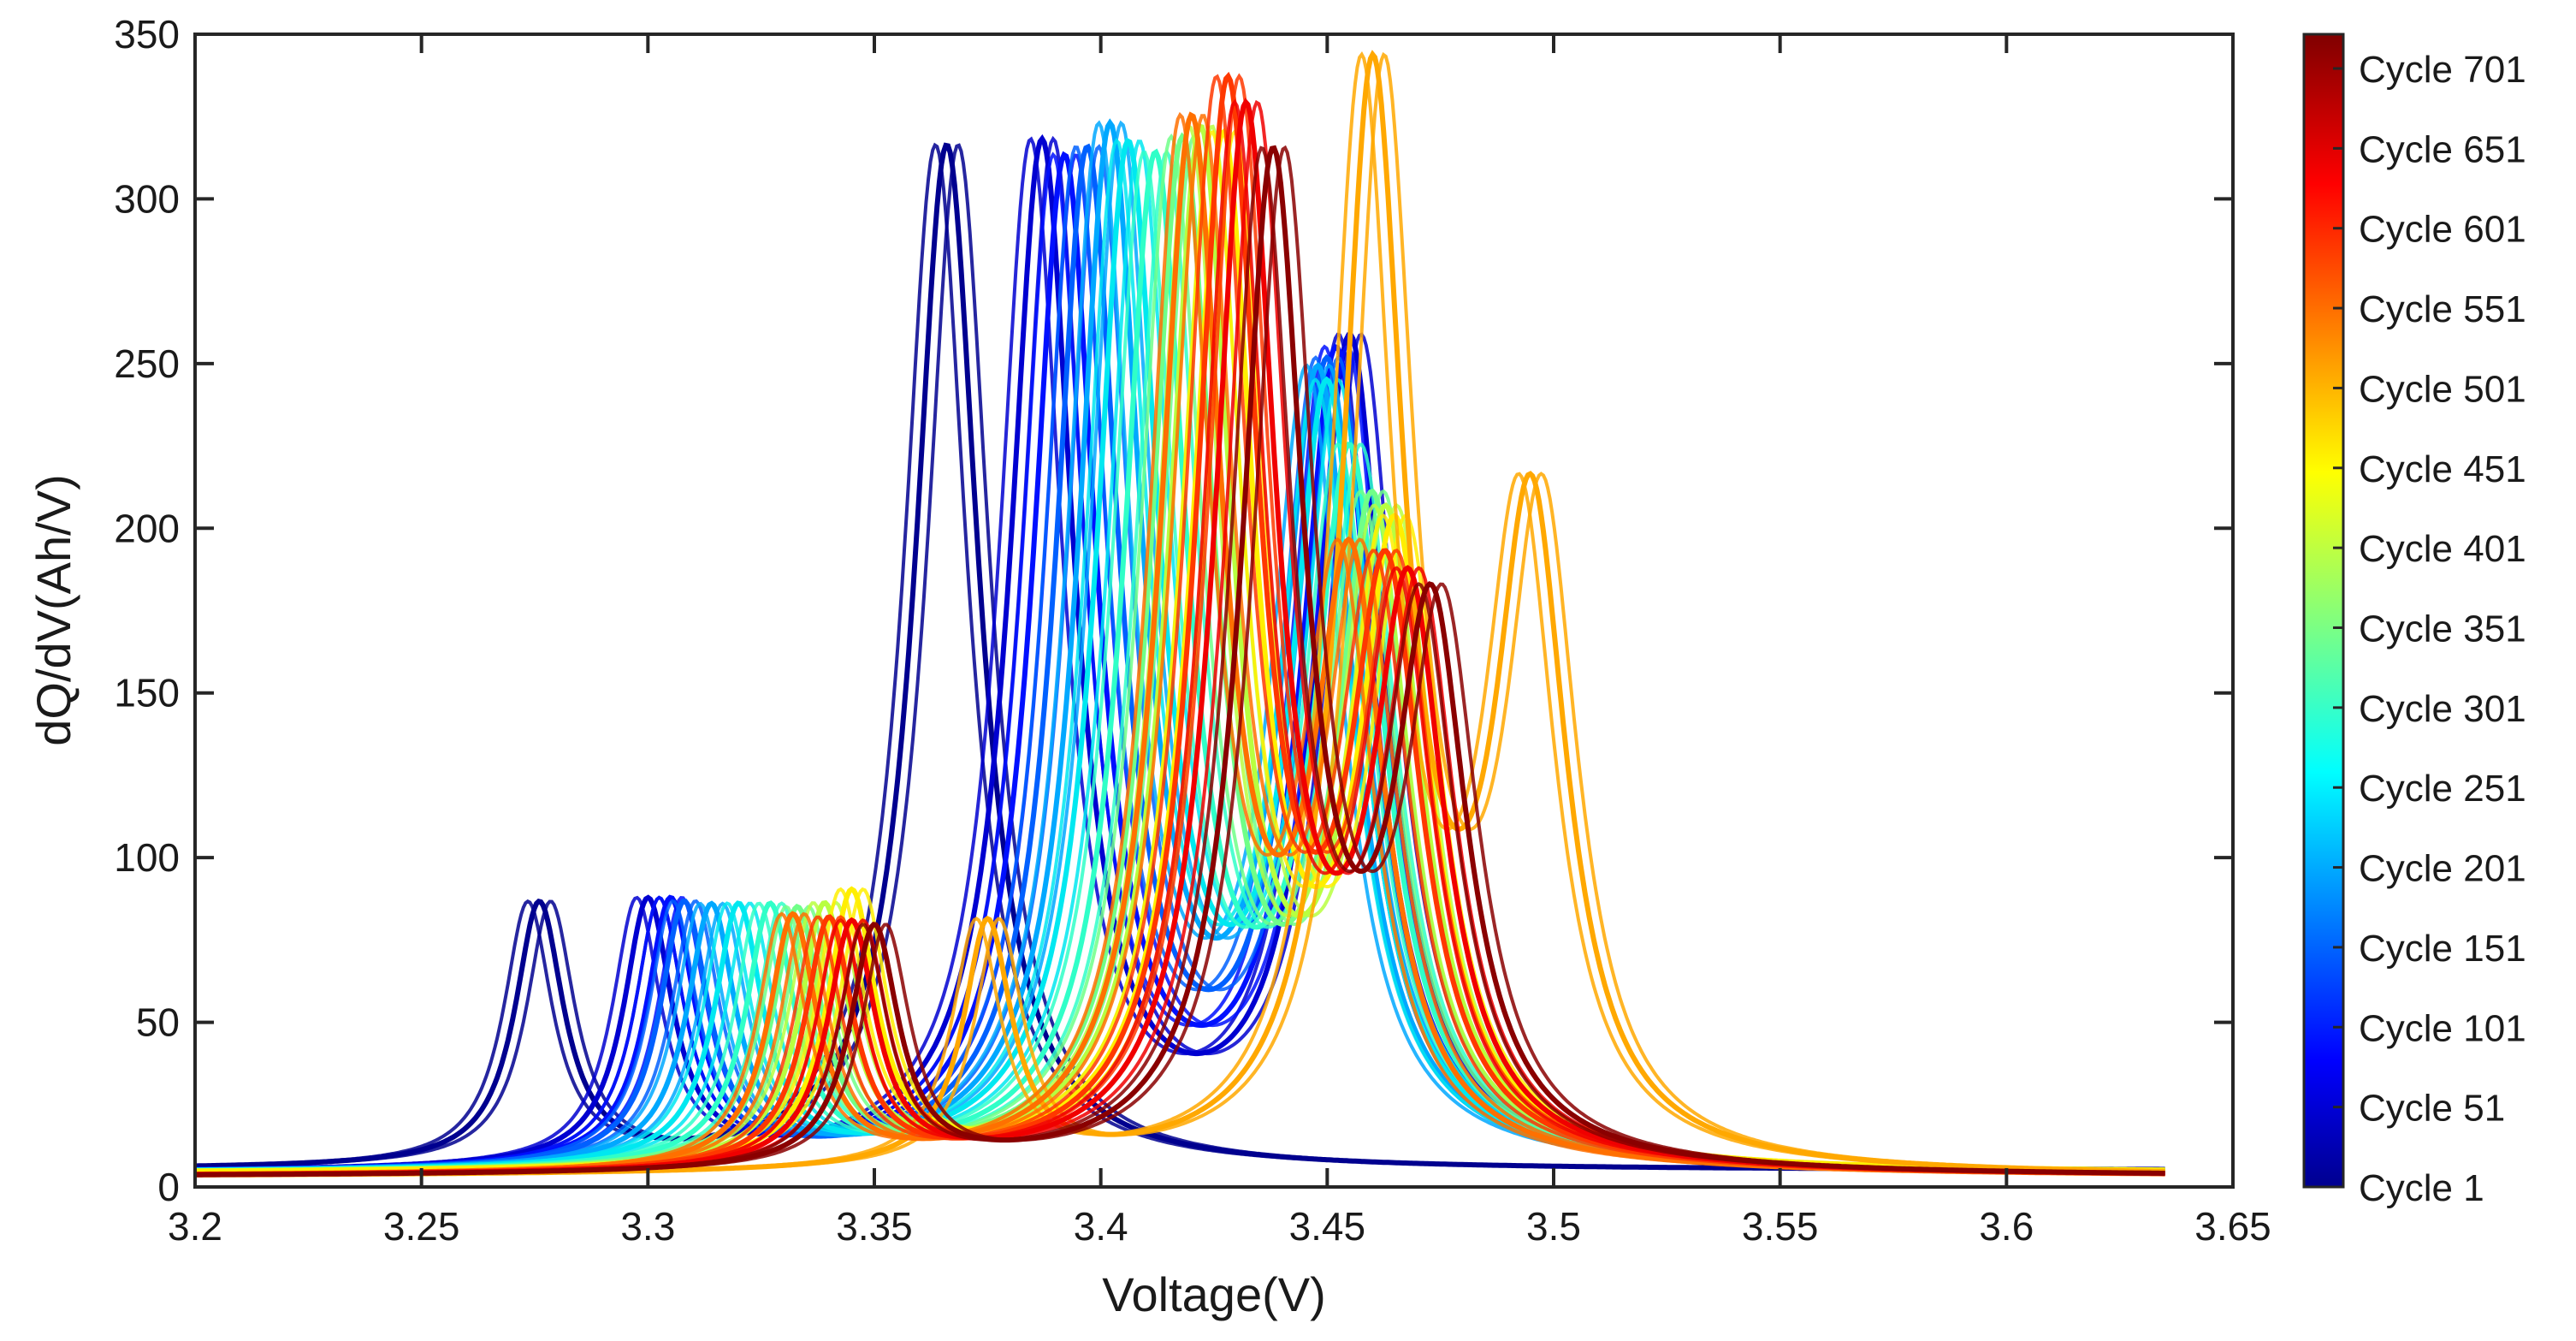 Image resolution: width=2576 pixels, height=1341 pixels. I want to click on x-tick-label: 3.6, so click(2006, 1226).